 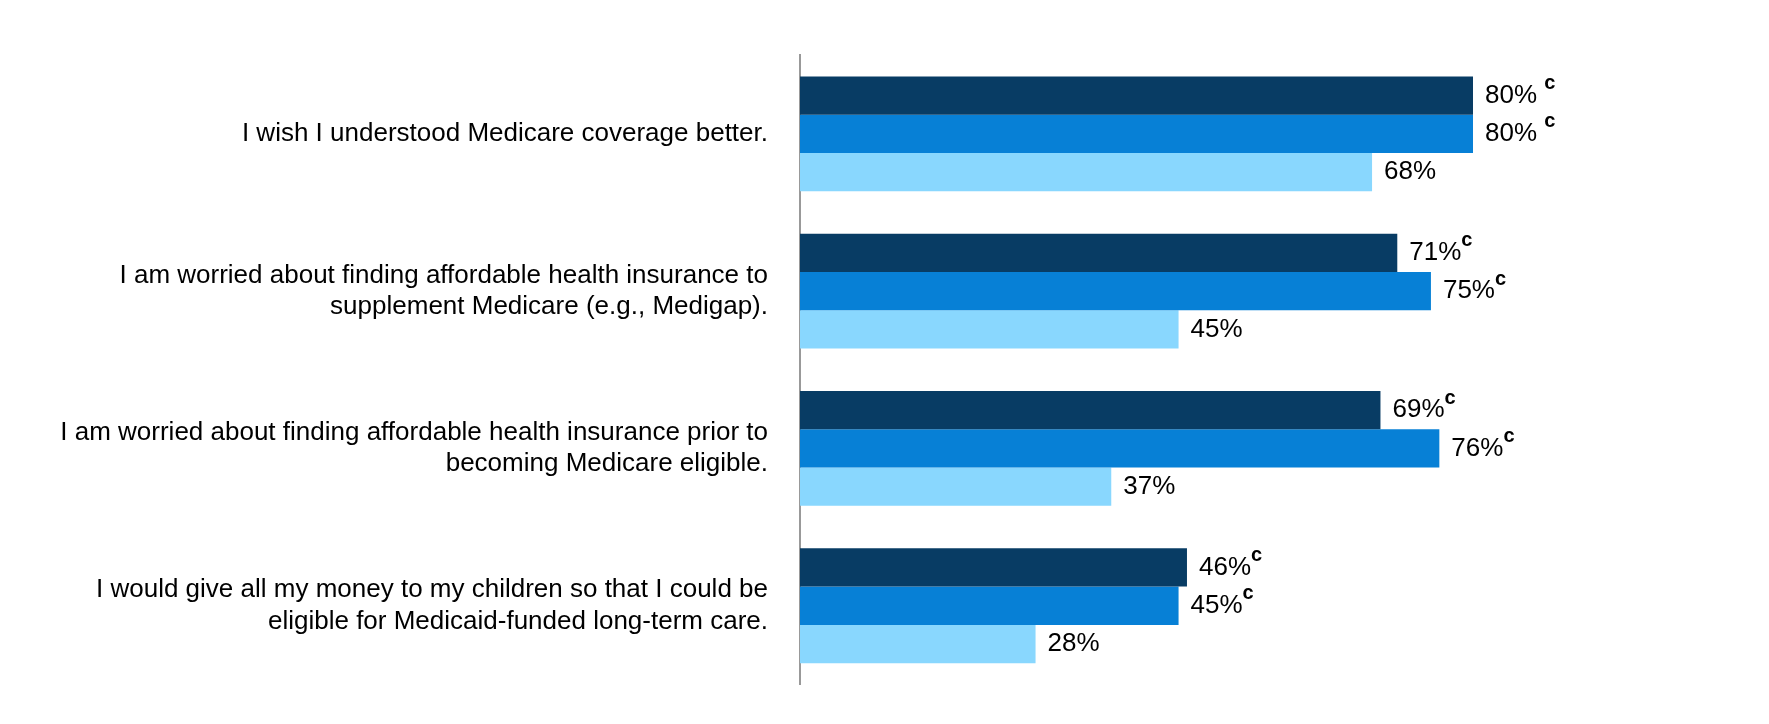 I want to click on y-tick-label: I wish I understood Medicare coverage better., so click(x=504, y=132).